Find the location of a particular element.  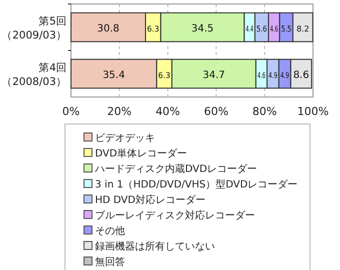

y-tick-label: 第4回（2008/03） is located at coordinates (34, 75).